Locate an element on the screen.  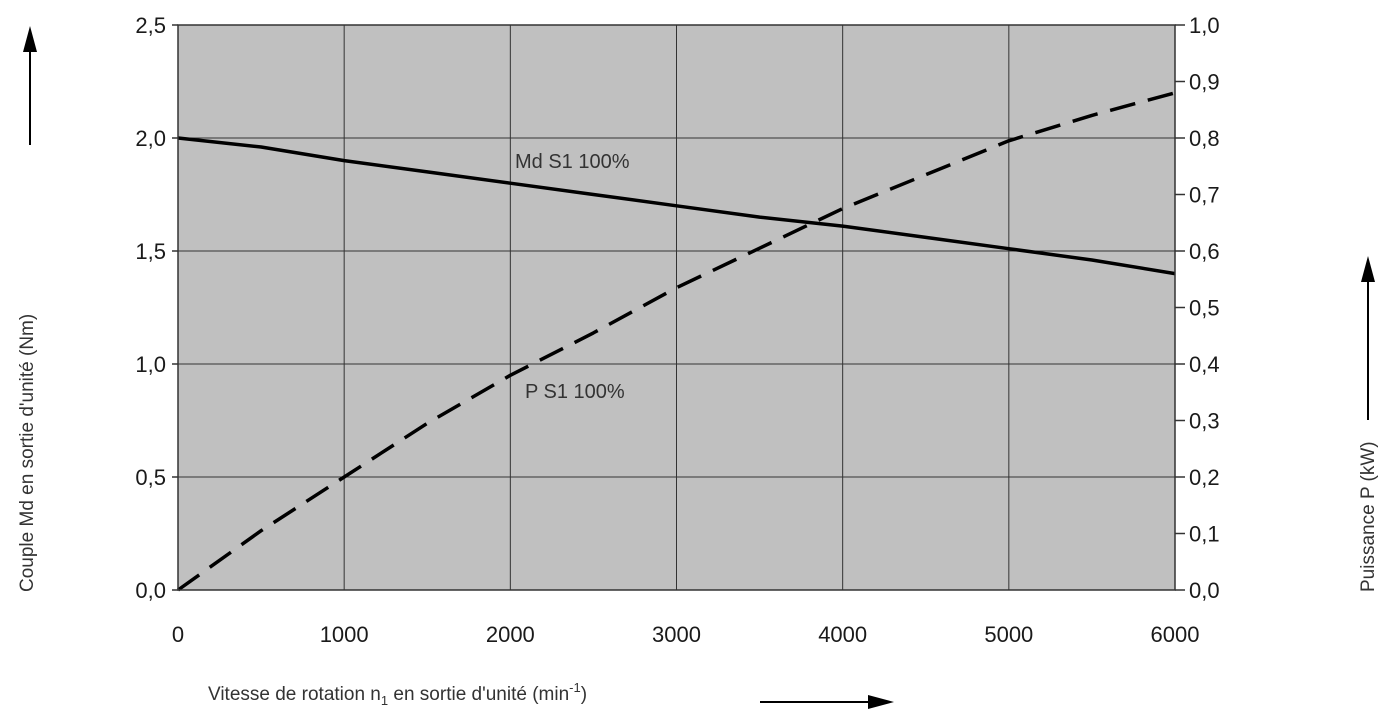
series-label-md: Md S1 100% is located at coordinates (572, 162).